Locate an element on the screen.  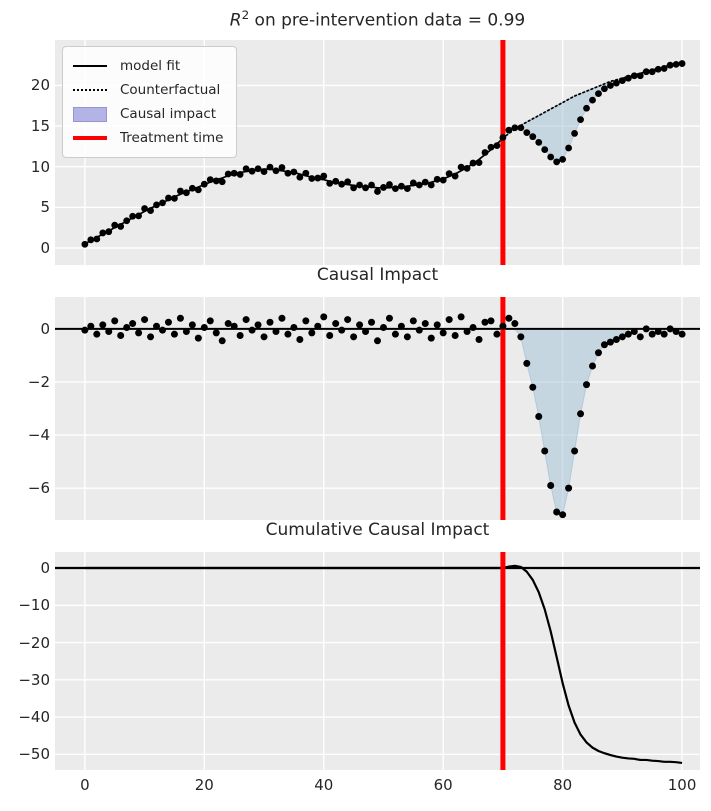
y-tick-label: −4 is located at coordinates (38, 435).